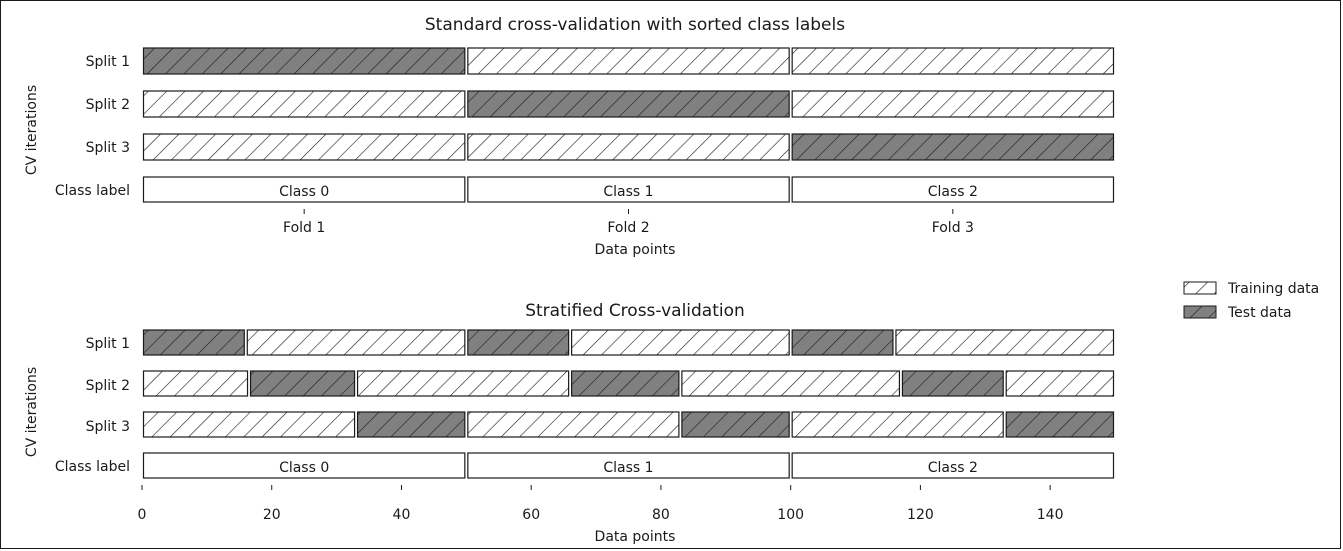  What do you see at coordinates (1200, 288) in the screenshot?
I see `legend-swatch-training` at bounding box center [1200, 288].